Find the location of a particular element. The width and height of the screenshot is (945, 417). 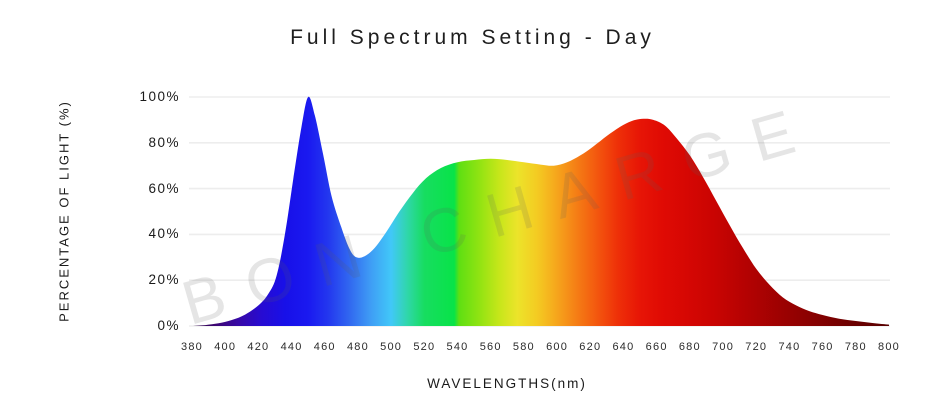

y-tick-label: 60% is located at coordinates (164, 188).